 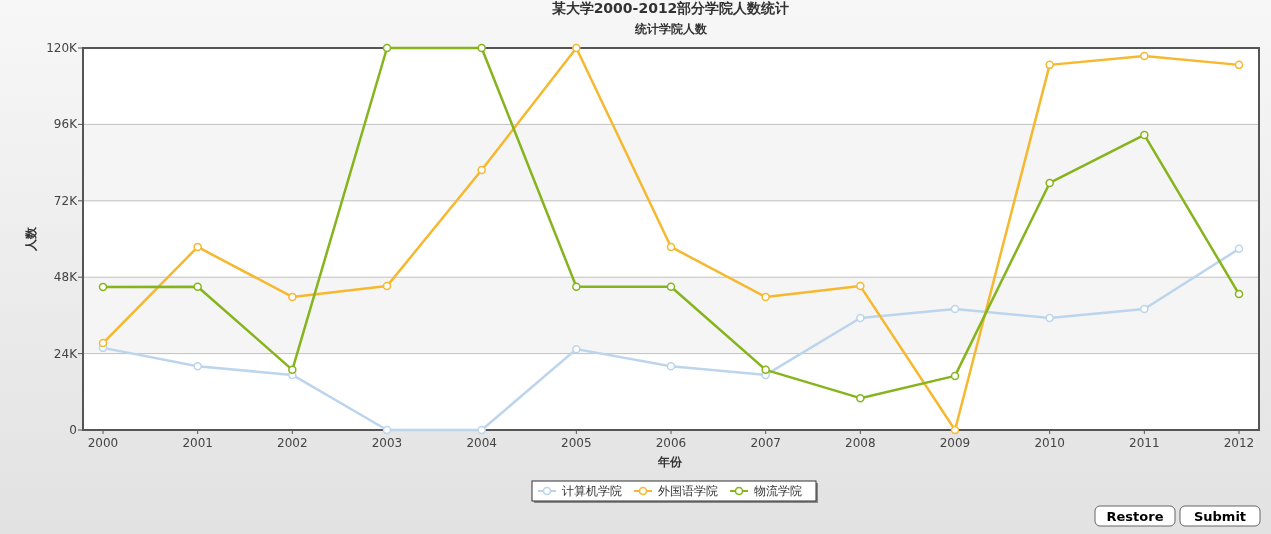 I want to click on x-tick-label: 2010, so click(x=1049, y=443).